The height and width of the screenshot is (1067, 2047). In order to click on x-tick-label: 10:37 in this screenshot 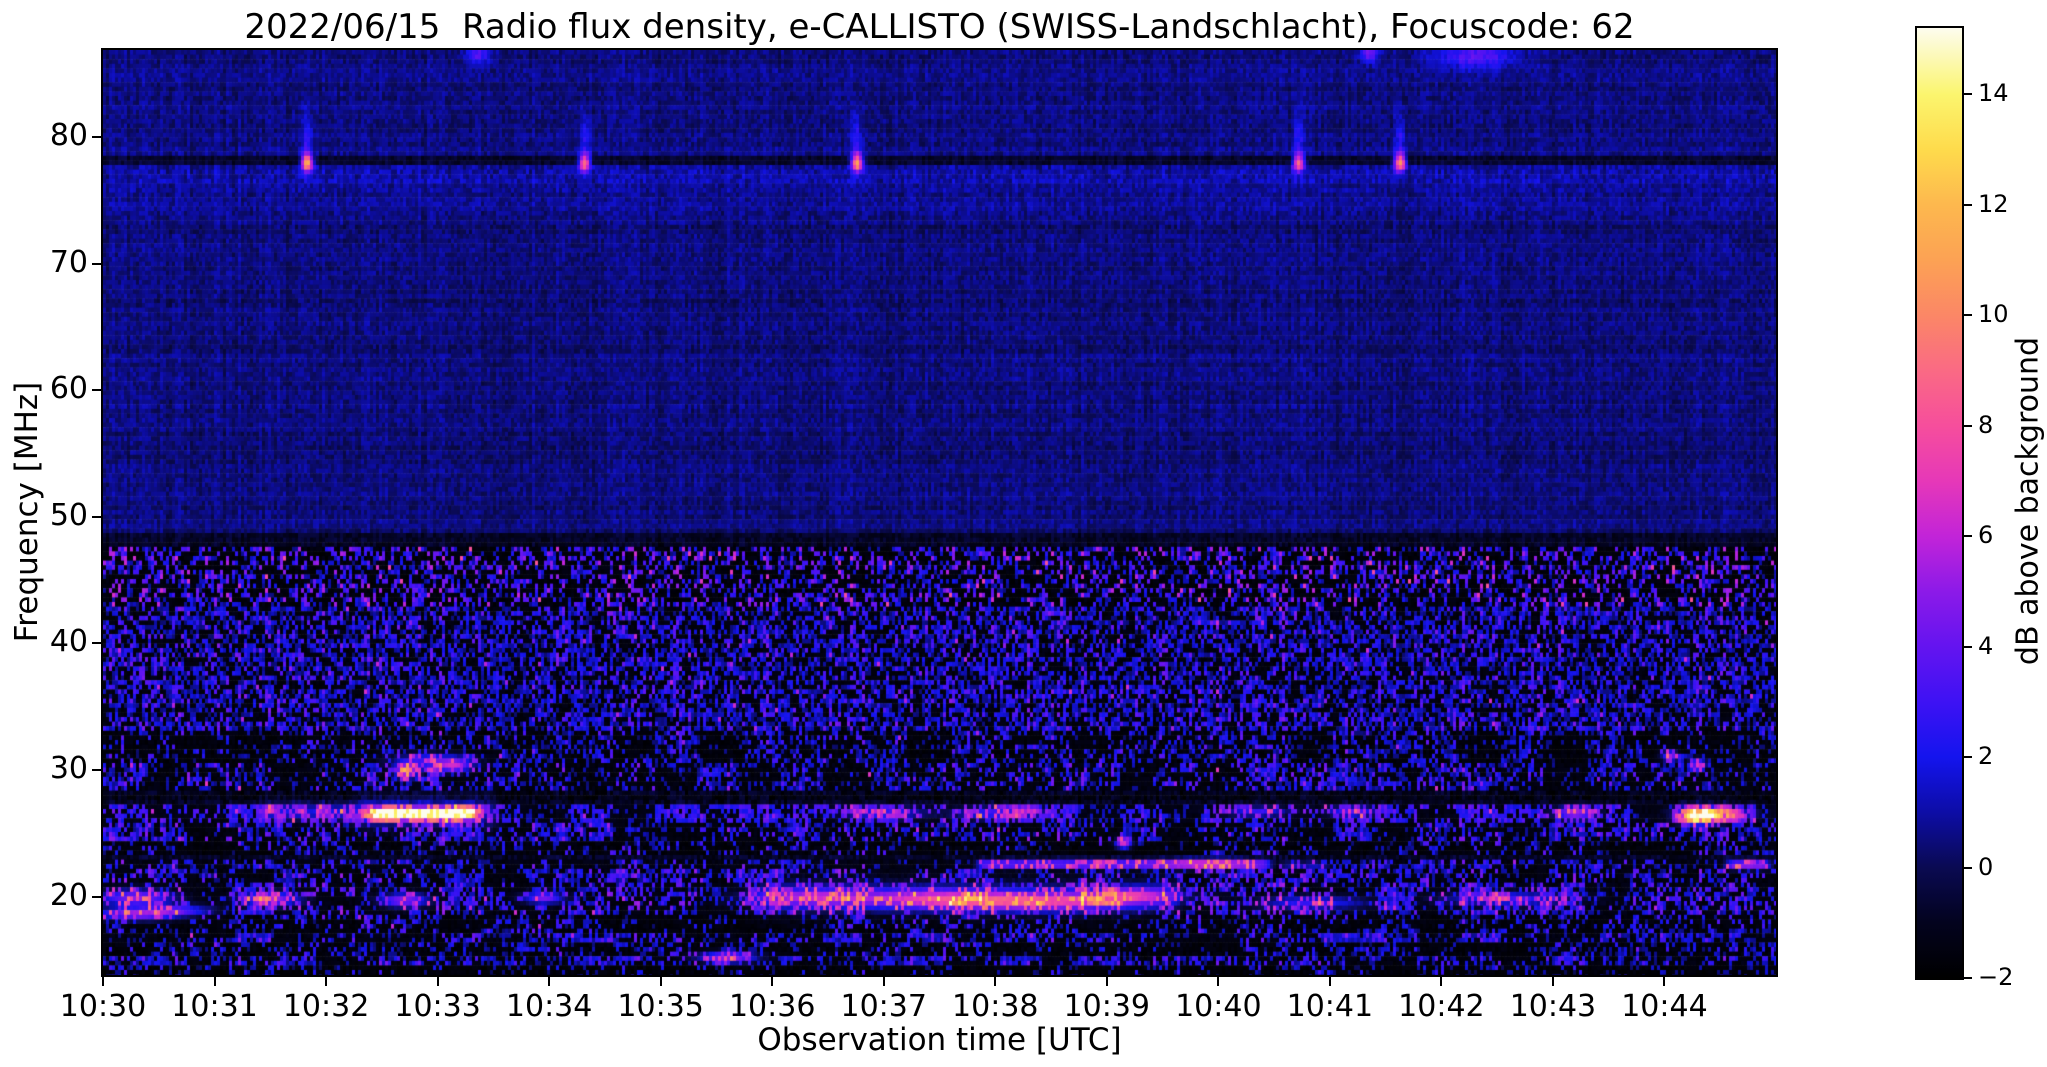, I will do `click(883, 1006)`.